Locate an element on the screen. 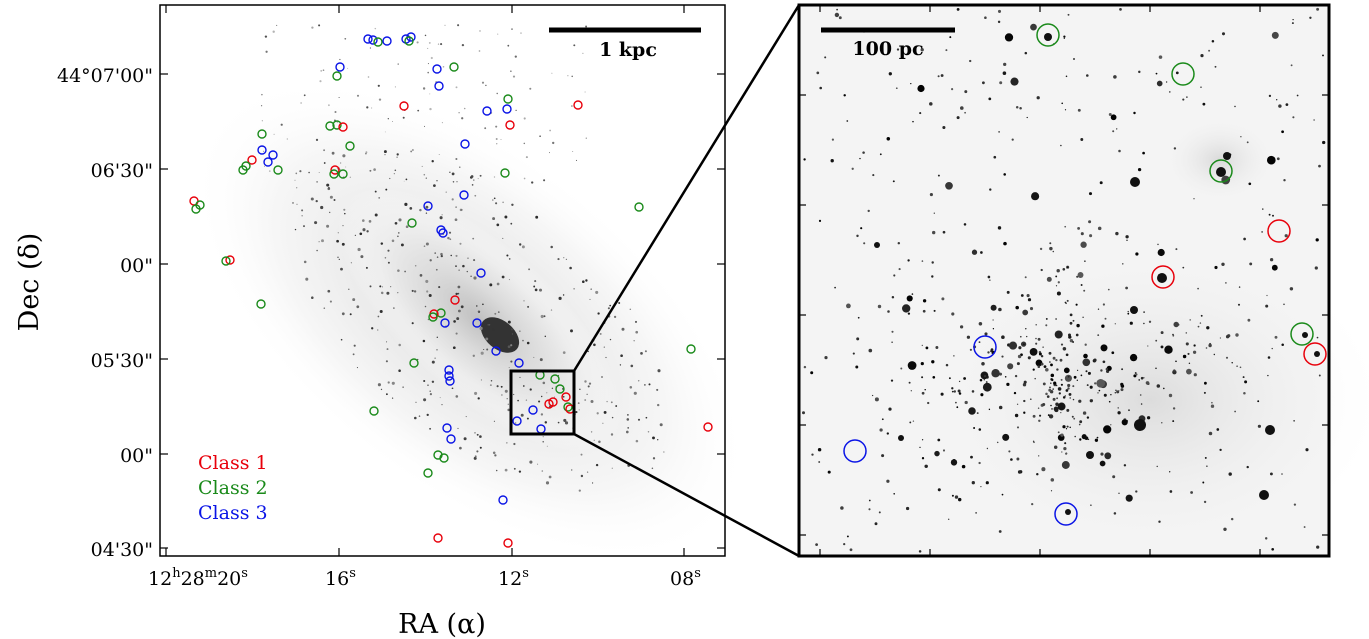 Image resolution: width=1369 pixels, height=639 pixels. source-marker-zoomed is located at coordinates (1315, 354).